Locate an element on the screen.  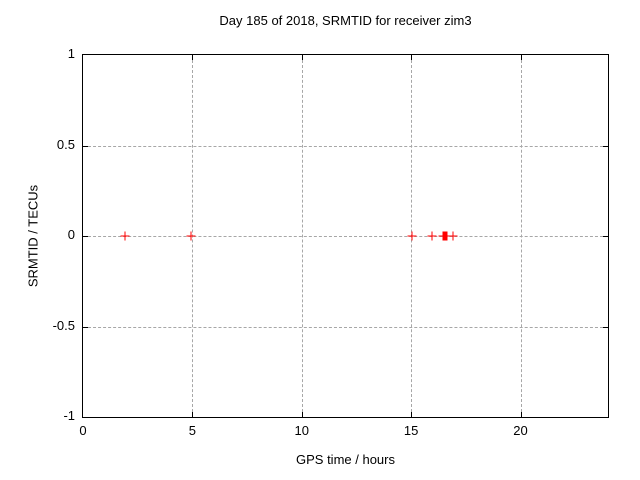
x-axis-label: GPS time / hours is located at coordinates (345, 459).